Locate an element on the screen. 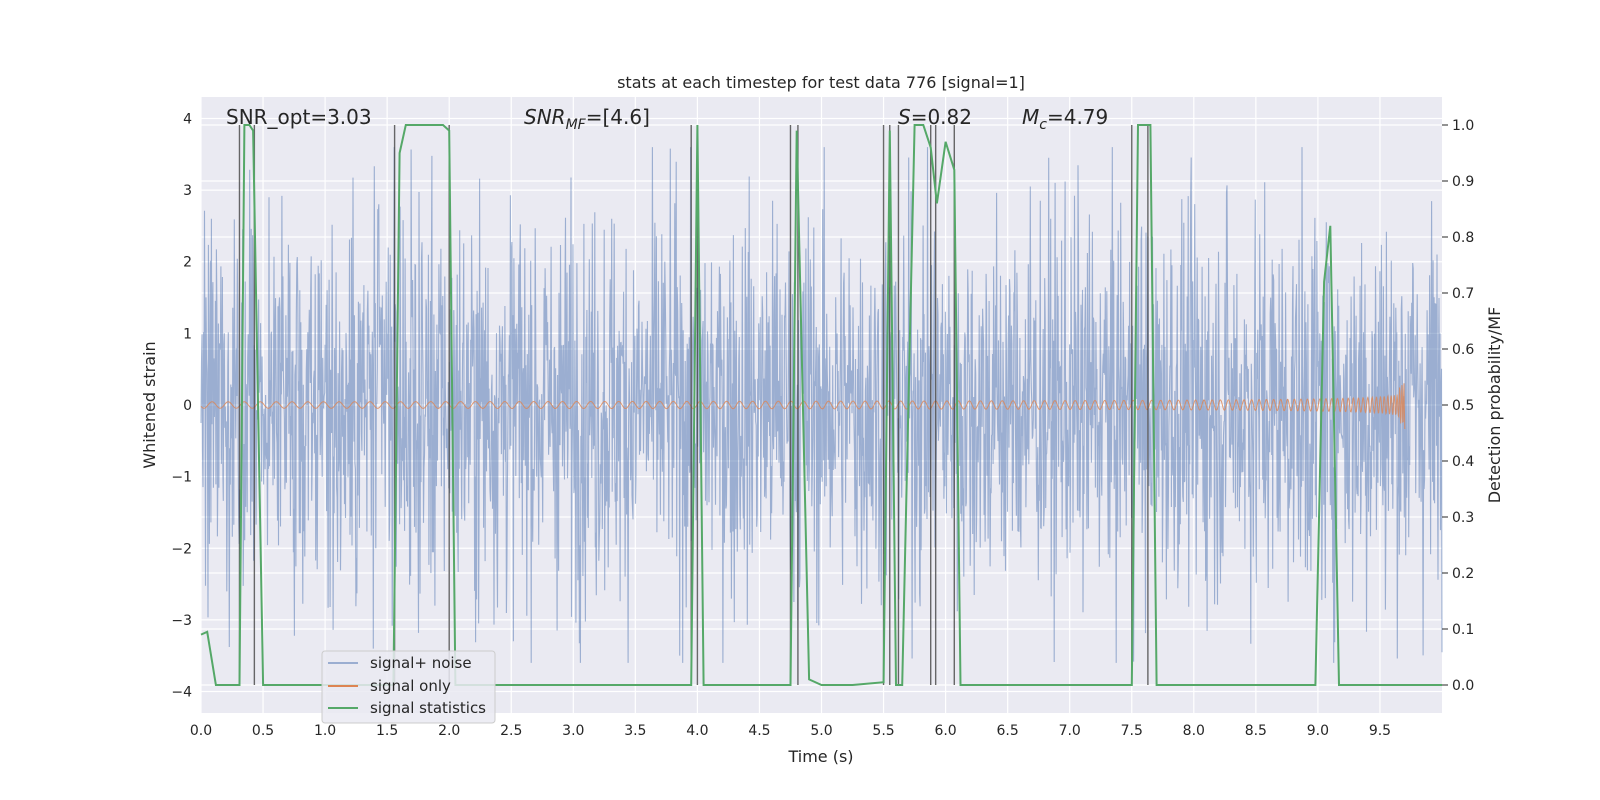  x-tick-label: 8.5 is located at coordinates (1256, 731).